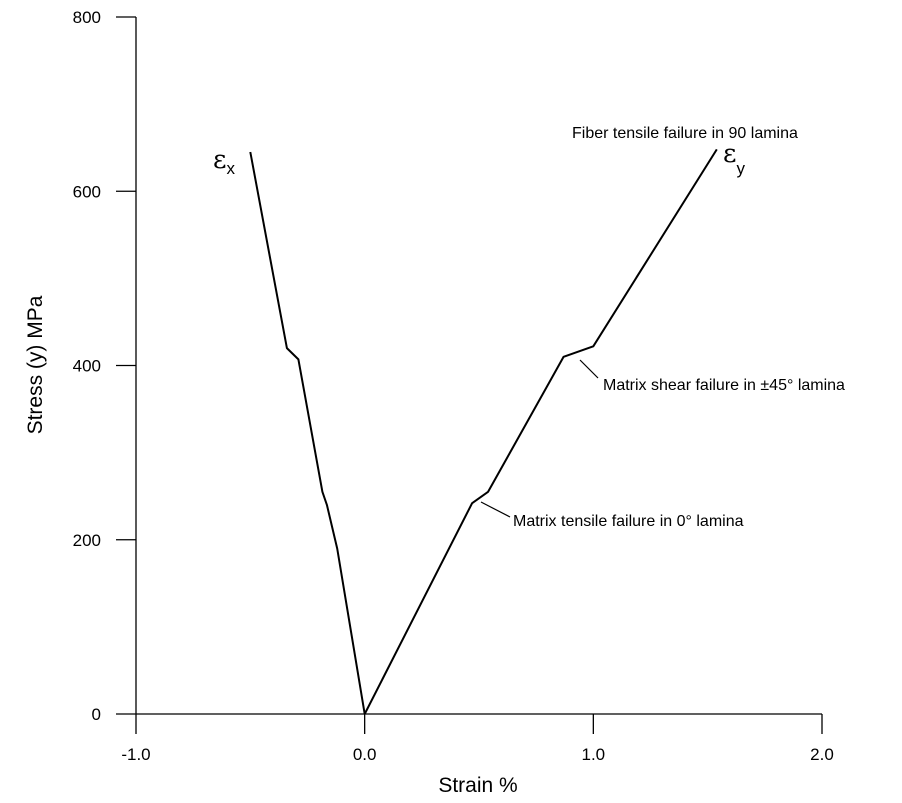 This screenshot has height=803, width=902. I want to click on y-axis-title: Stress (y) MPa, so click(35, 364).